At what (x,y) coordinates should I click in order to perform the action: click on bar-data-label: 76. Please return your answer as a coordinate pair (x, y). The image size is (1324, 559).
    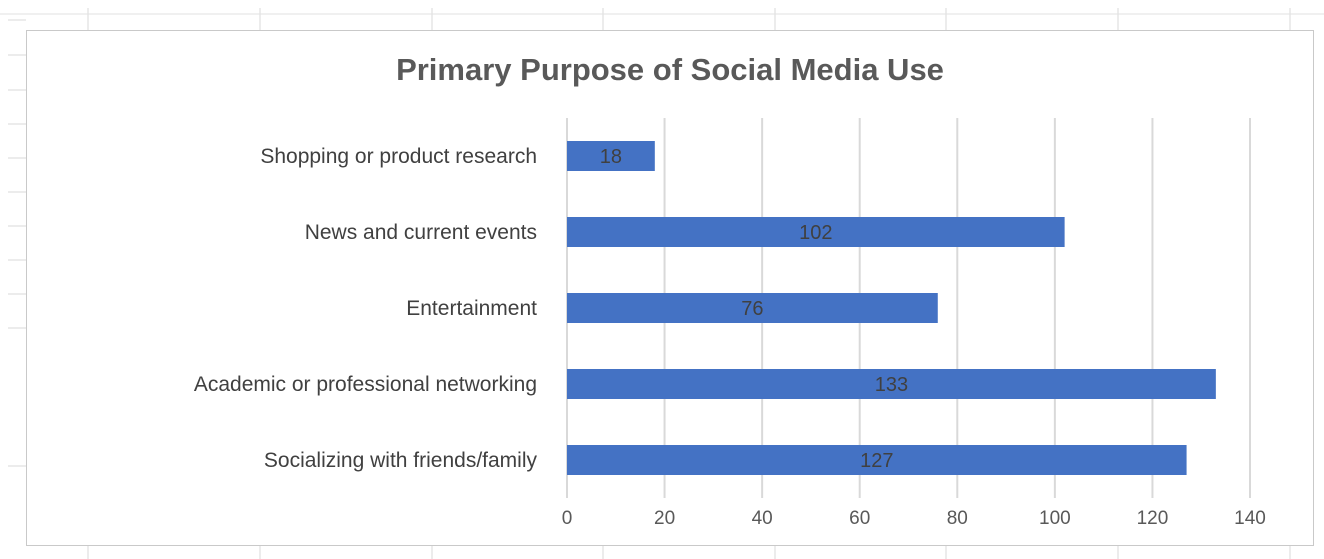
    Looking at the image, I should click on (752, 309).